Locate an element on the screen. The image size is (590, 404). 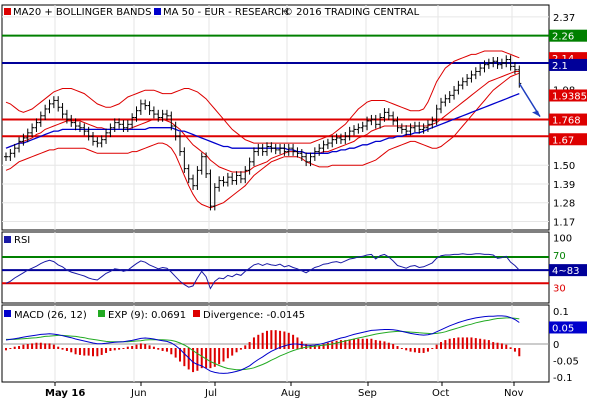
macd-ytick-neg-0-05: -0.05 is located at coordinates (566, 362).